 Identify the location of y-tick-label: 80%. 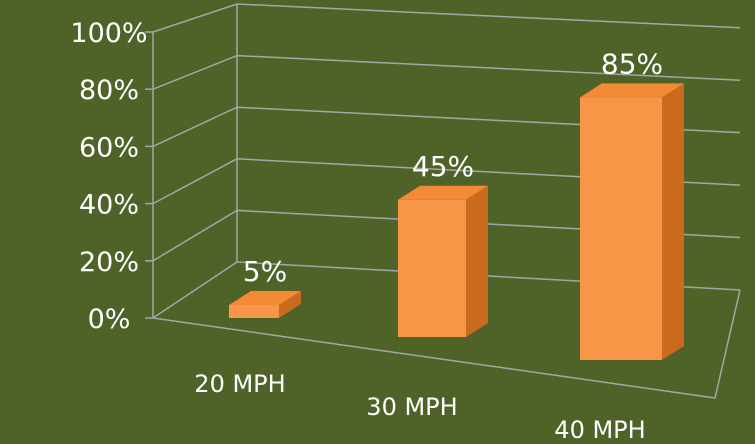
(109, 90).